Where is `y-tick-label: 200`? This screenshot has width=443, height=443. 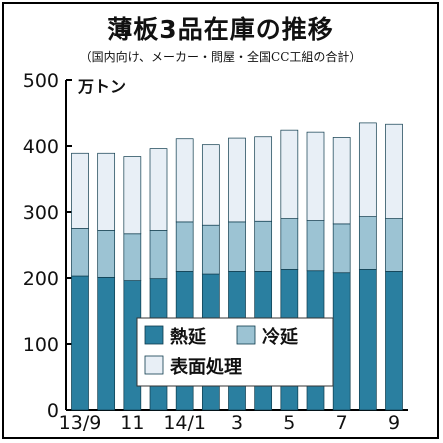 y-tick-label: 200 is located at coordinates (41, 279).